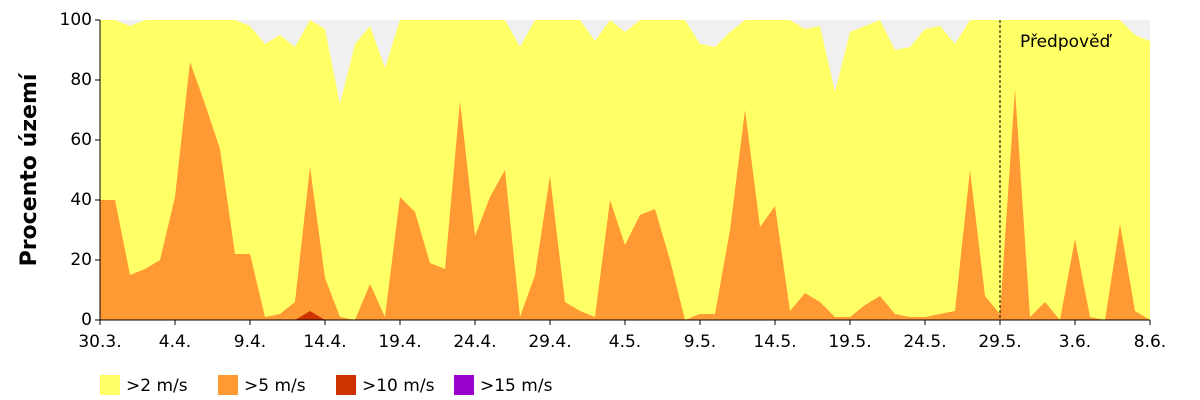  What do you see at coordinates (275, 386) in the screenshot?
I see `legend-label: >5 m/s` at bounding box center [275, 386].